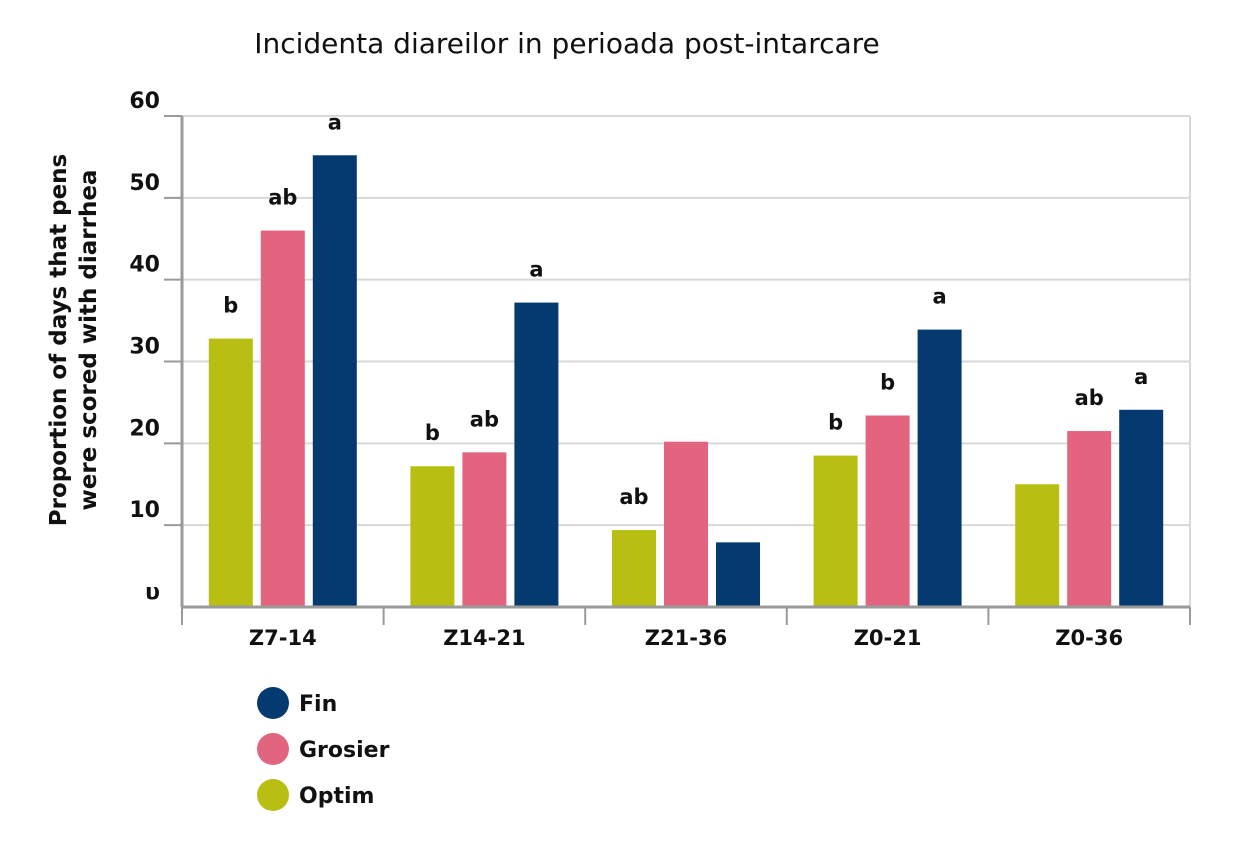 This screenshot has width=1252, height=842. I want to click on legend-label-grosier: Grosier, so click(344, 750).